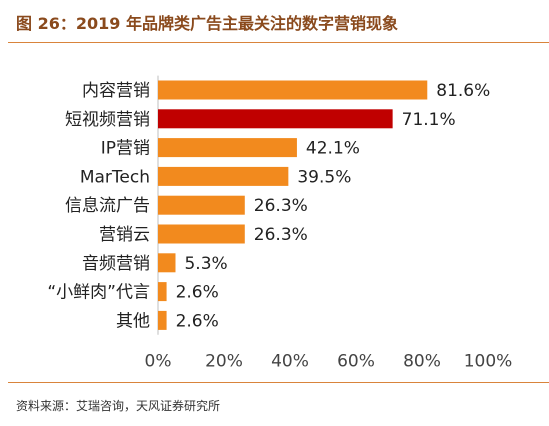  I want to click on data-label: 39.5%, so click(324, 177).